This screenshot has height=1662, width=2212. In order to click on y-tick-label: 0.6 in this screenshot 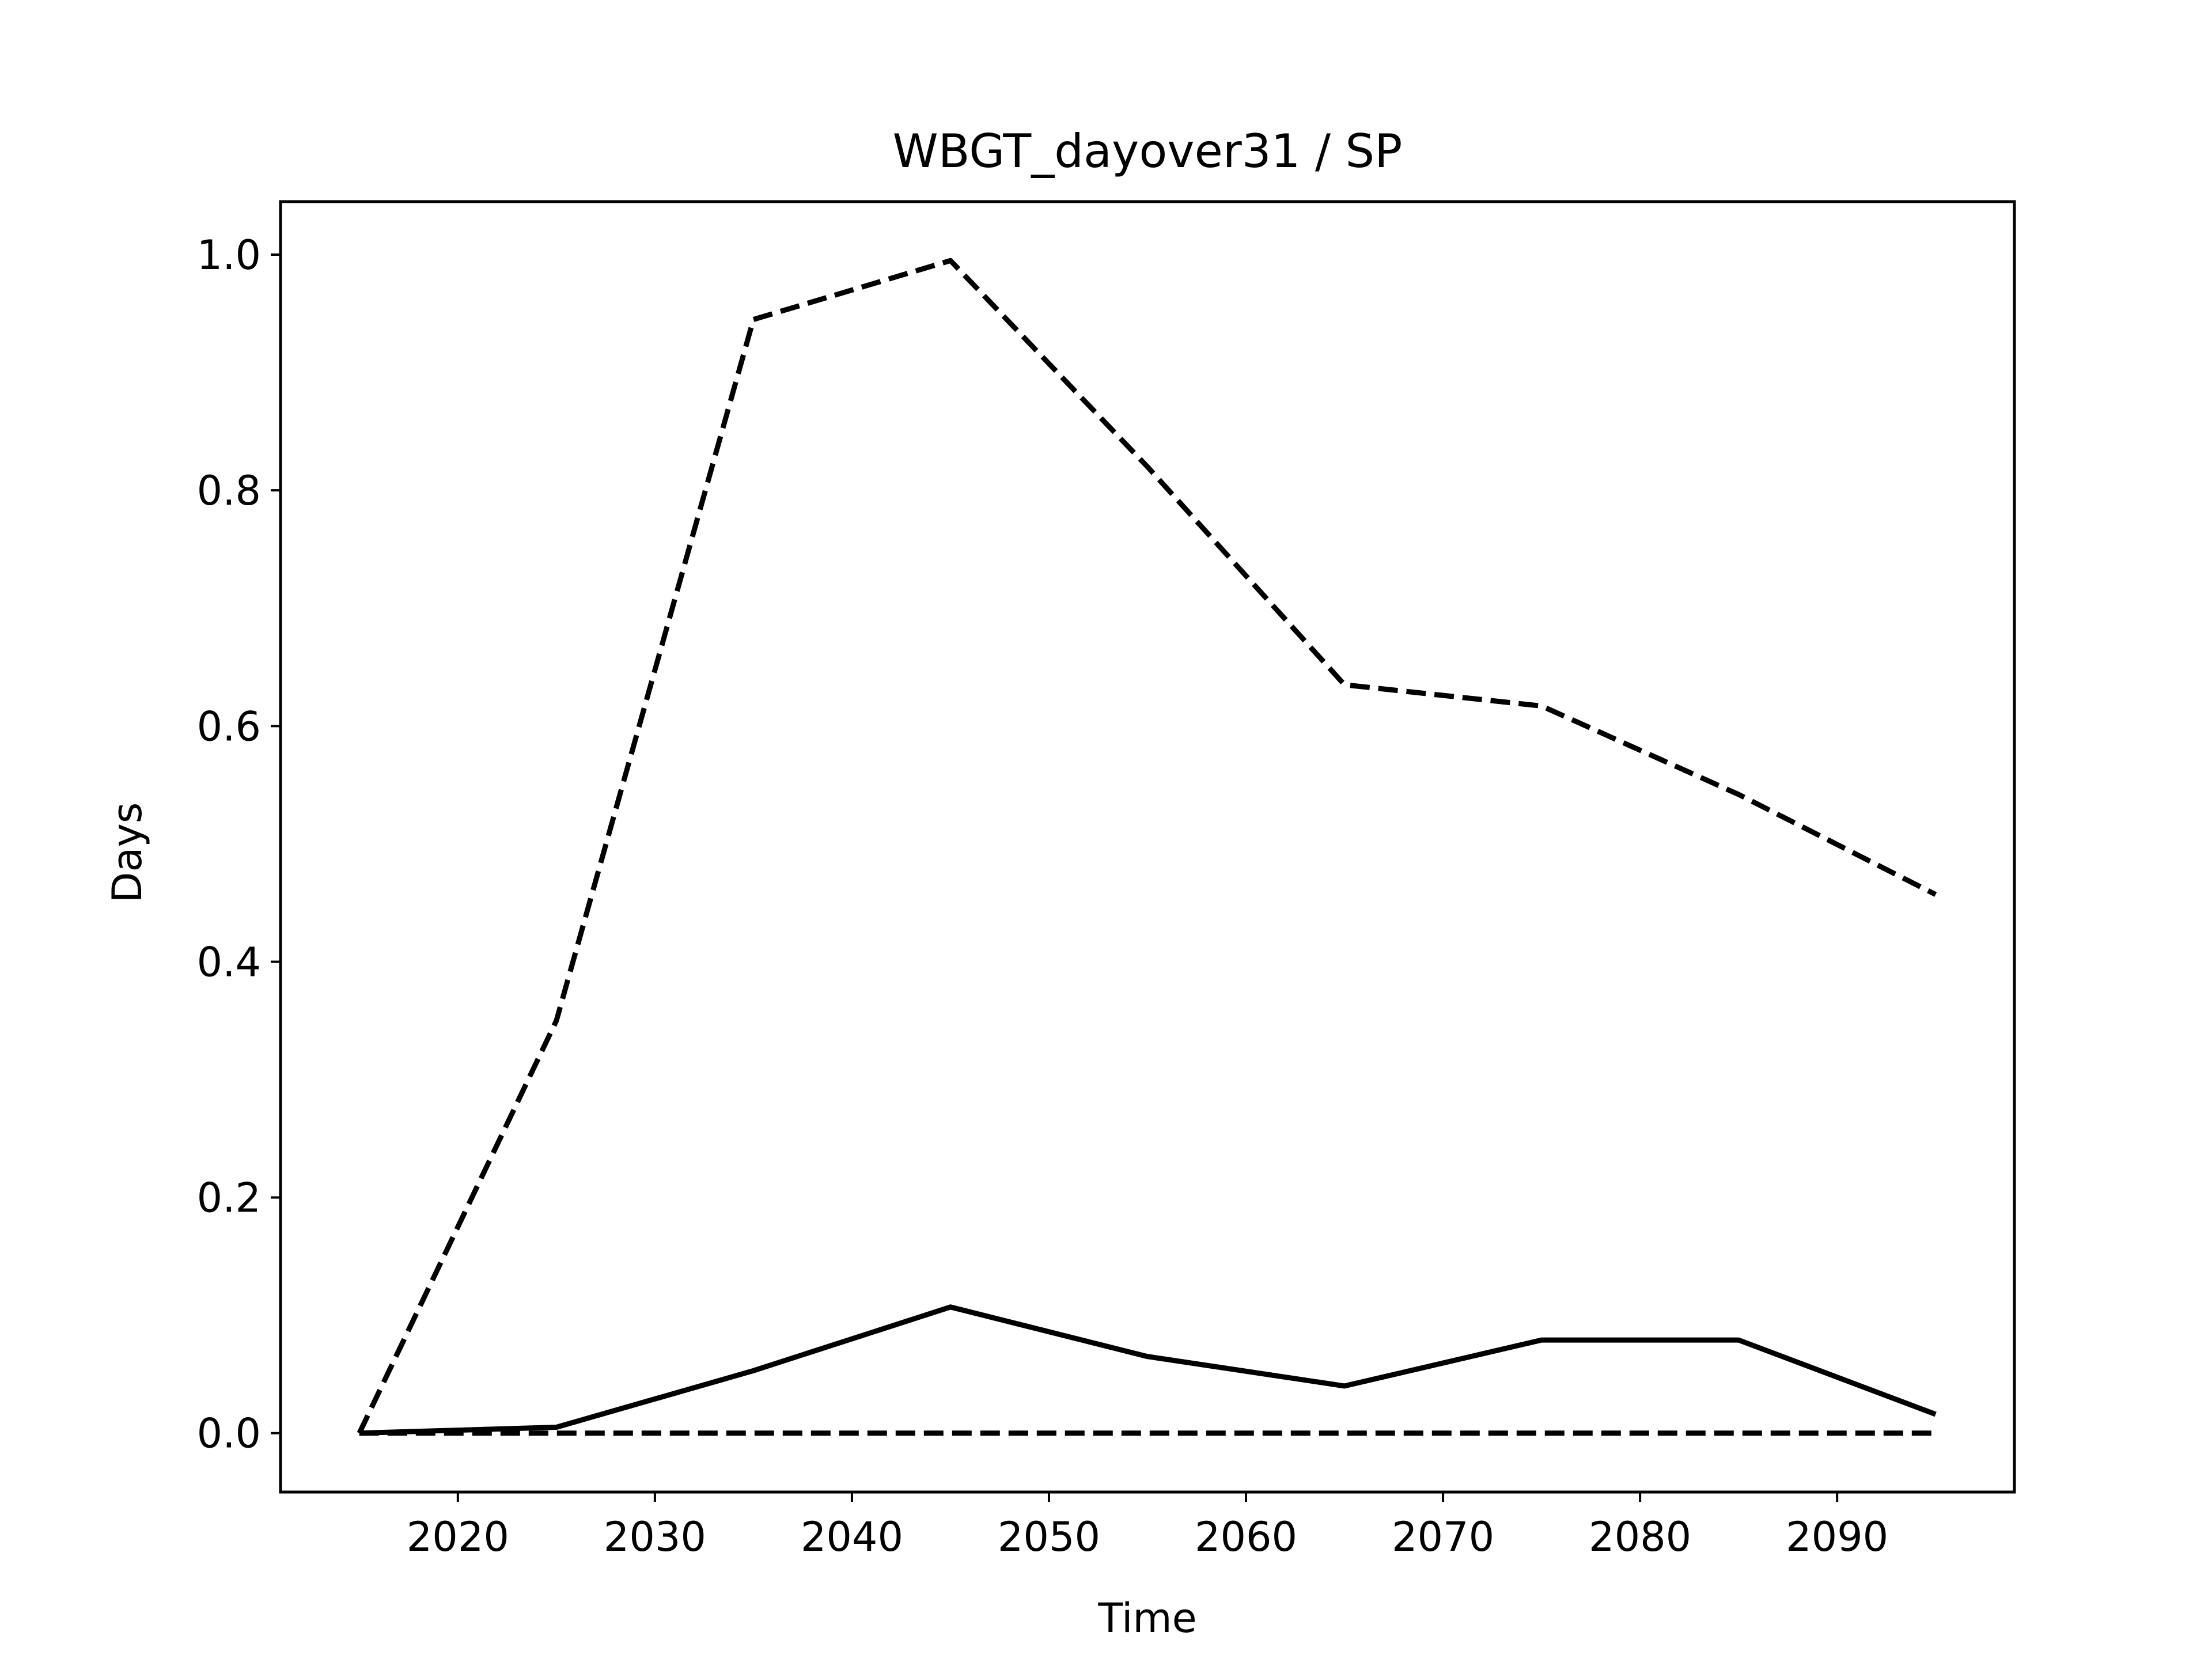, I will do `click(229, 726)`.